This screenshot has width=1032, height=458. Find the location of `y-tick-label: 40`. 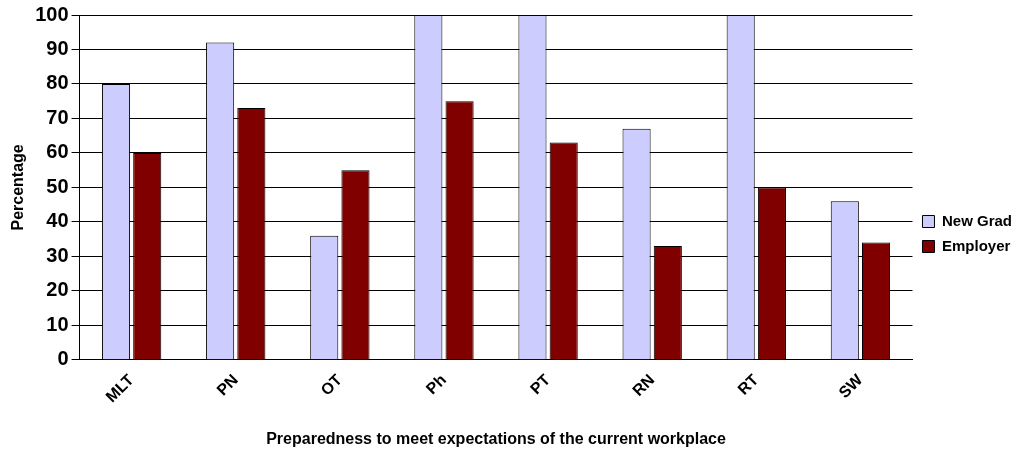

y-tick-label: 40 is located at coordinates (57, 220).